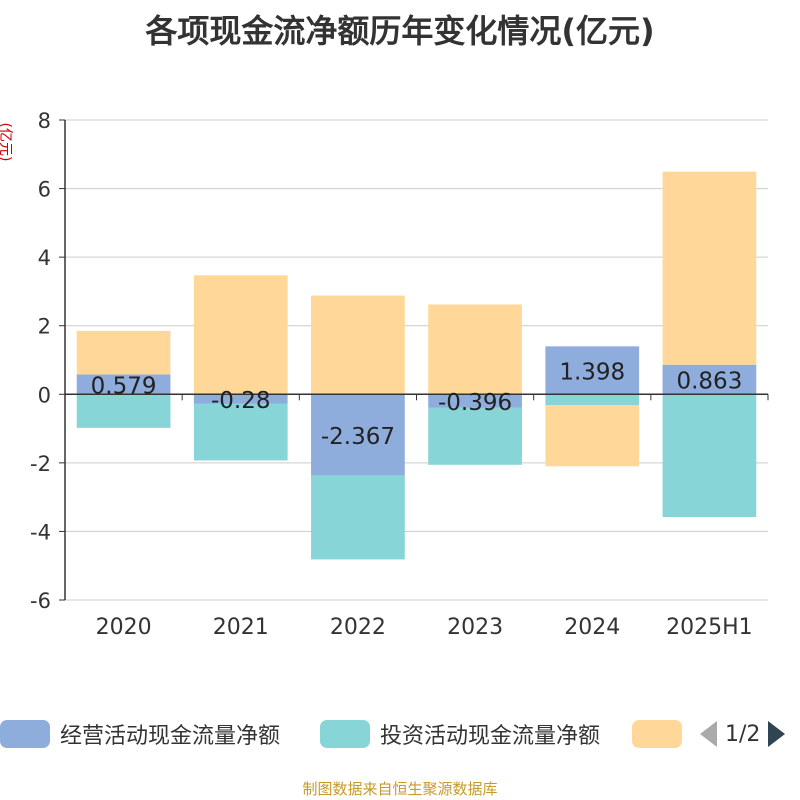  Describe the element at coordinates (123, 411) in the screenshot. I see `bar-series1-2020` at that location.